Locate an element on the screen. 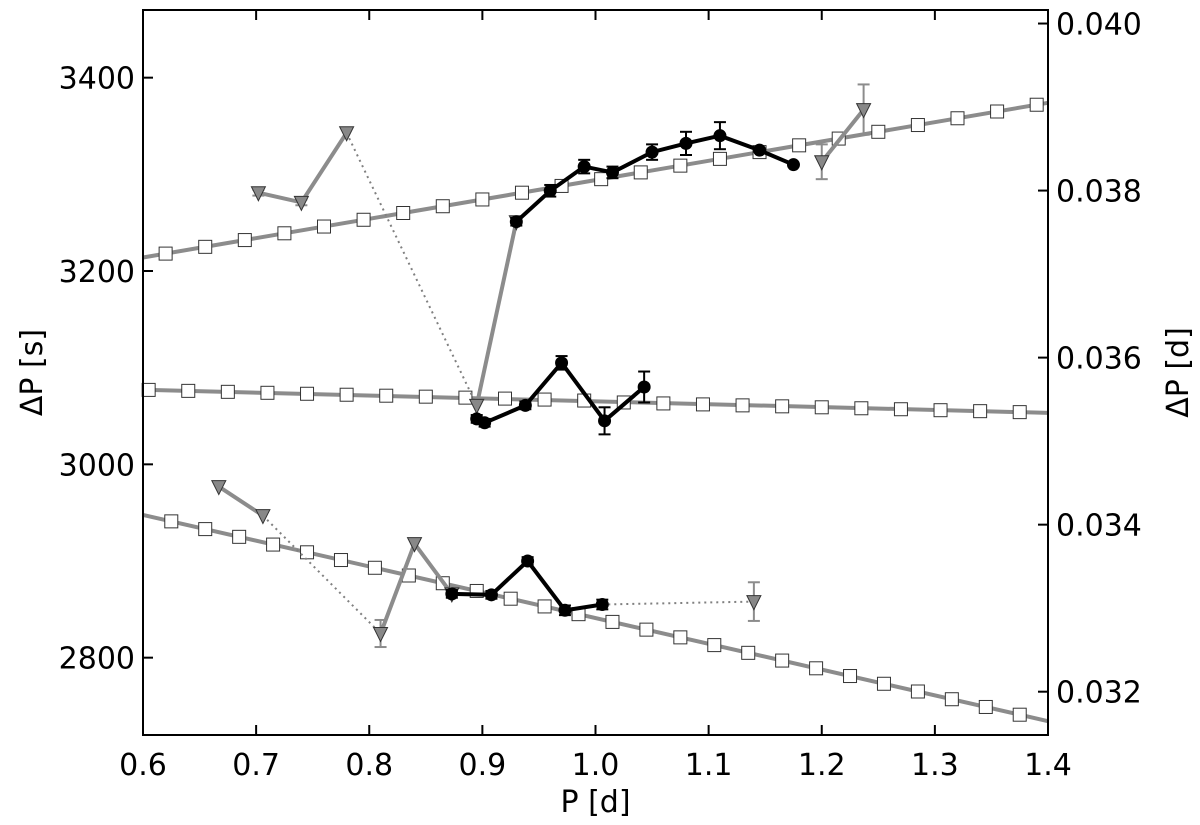 The width and height of the screenshot is (1200, 825). y-tick-label: 3000 is located at coordinates (97, 465).